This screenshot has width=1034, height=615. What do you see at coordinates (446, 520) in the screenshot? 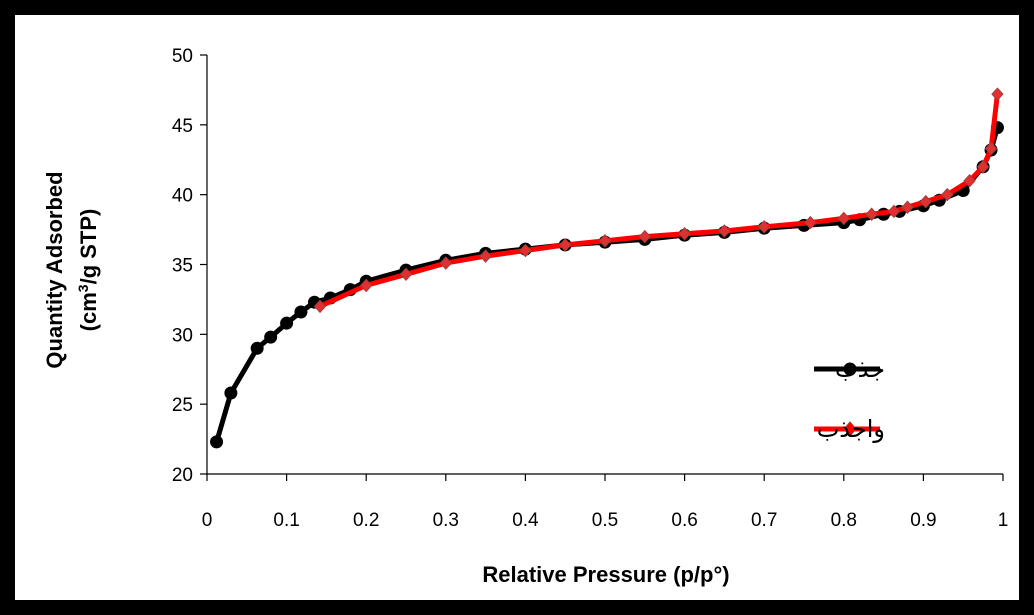
I see `x-tick-label: 0.3` at bounding box center [446, 520].